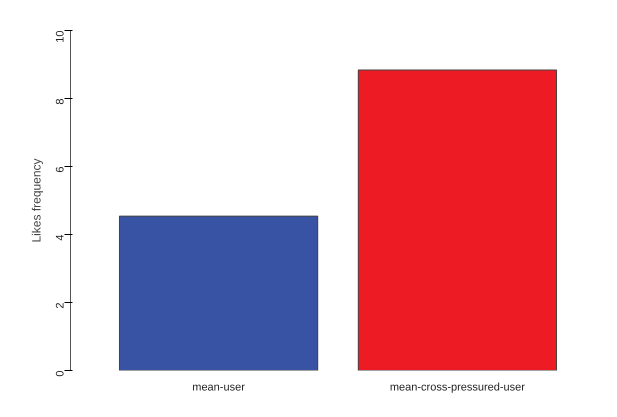 The height and width of the screenshot is (417, 617). I want to click on y-tick-label: 2, so click(60, 305).